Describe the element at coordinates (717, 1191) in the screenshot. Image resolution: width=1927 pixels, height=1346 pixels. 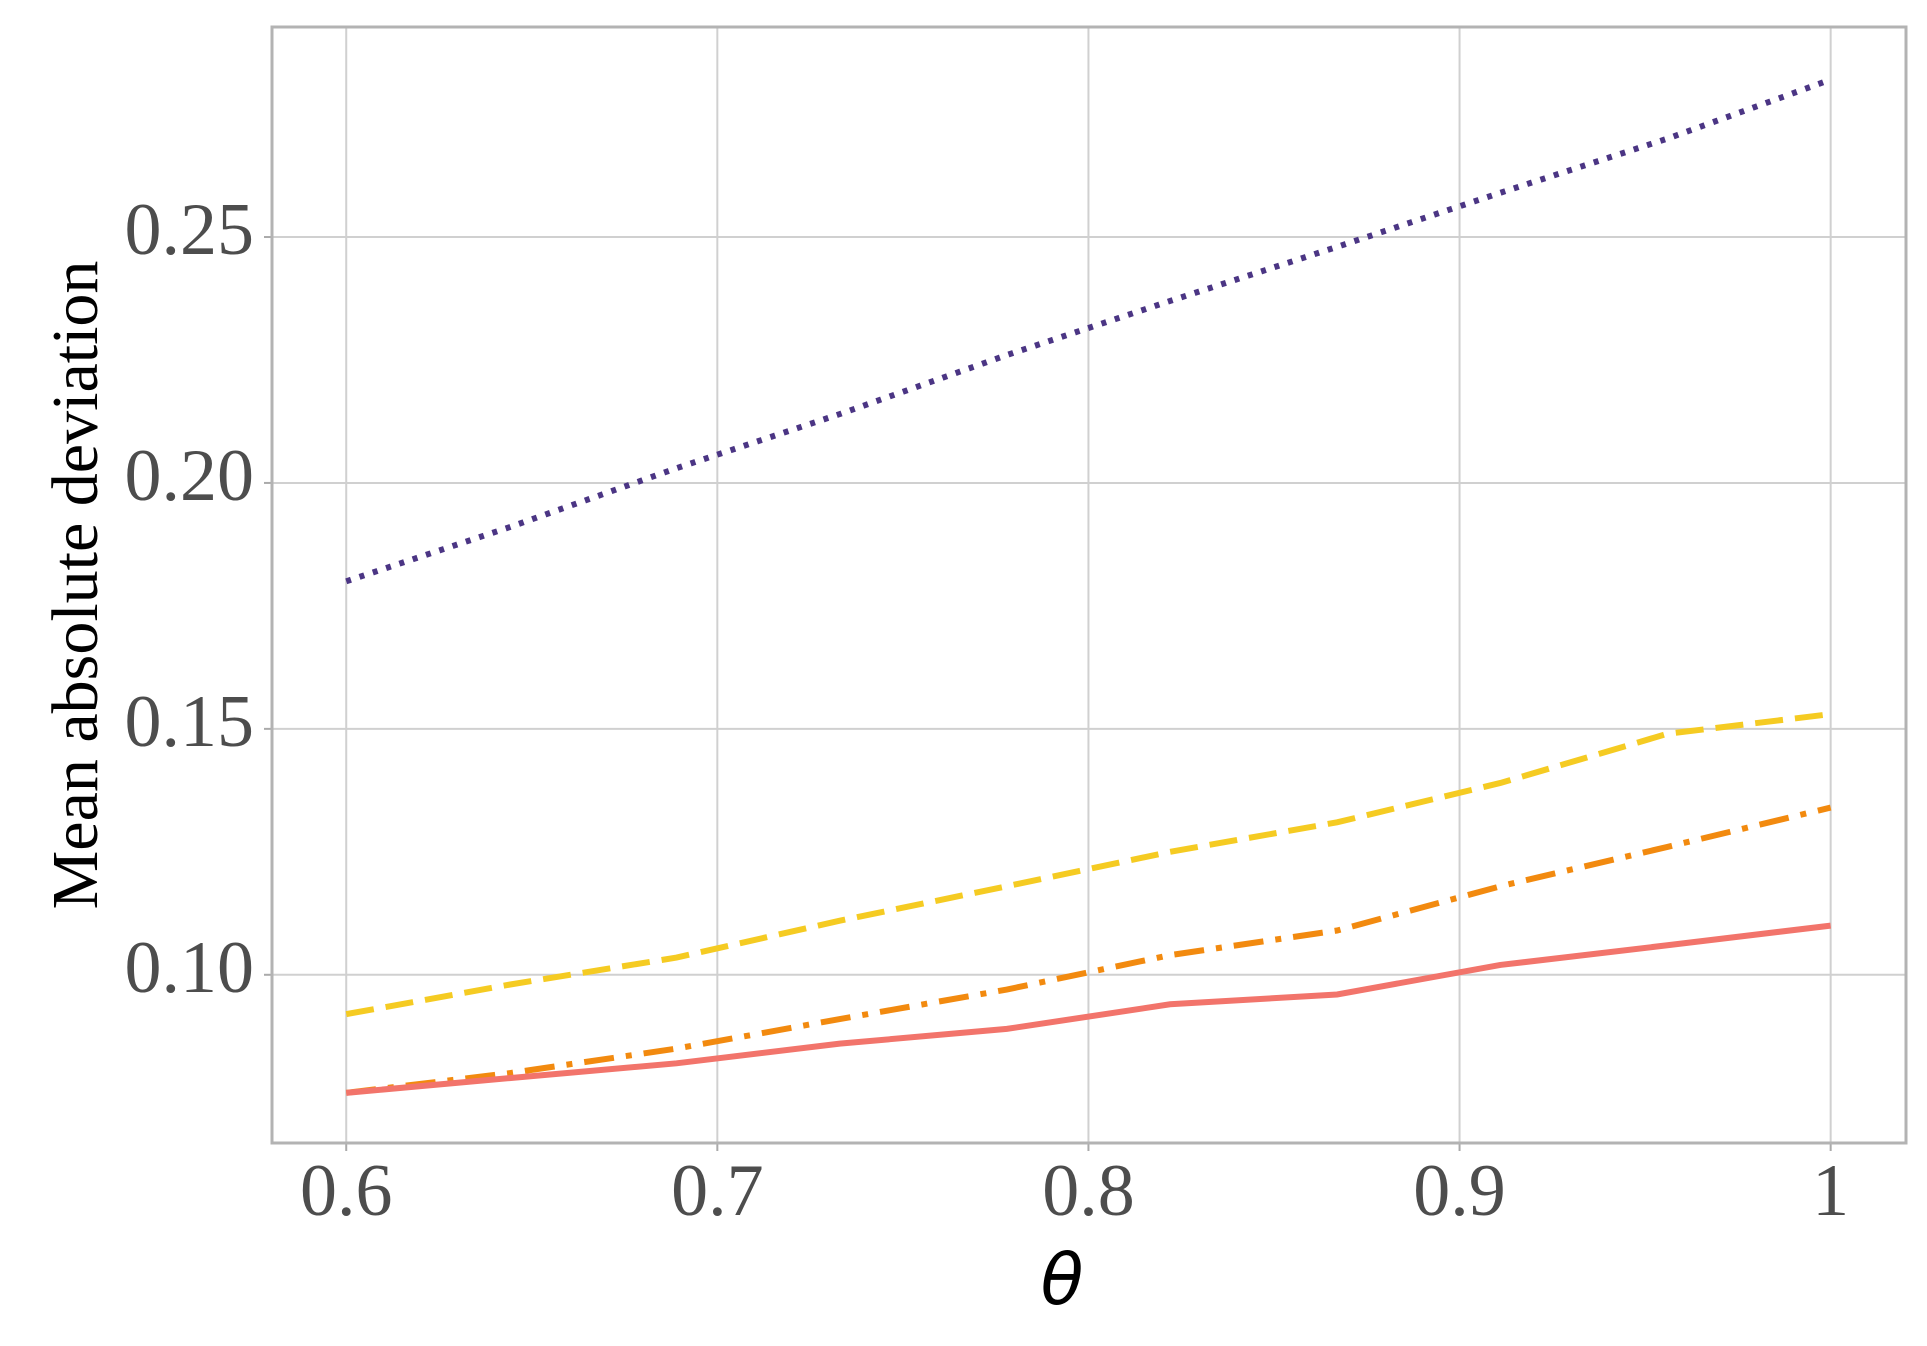
I see `x-tick-label: 0.7` at that location.